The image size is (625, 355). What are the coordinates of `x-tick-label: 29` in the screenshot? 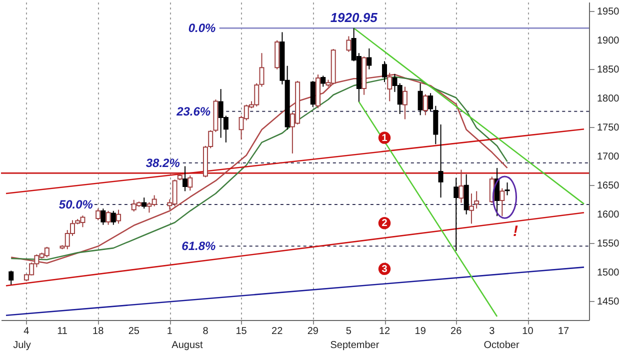 It's located at (313, 331).